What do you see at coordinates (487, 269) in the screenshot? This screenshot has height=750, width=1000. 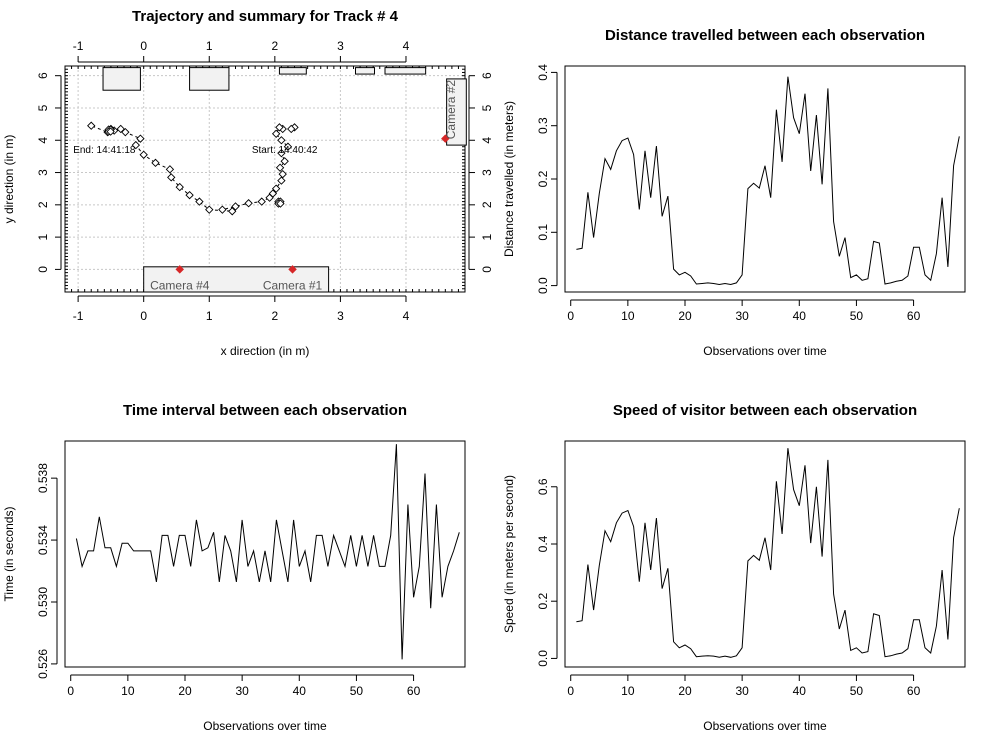 I see `right-tick-label: 0` at bounding box center [487, 269].